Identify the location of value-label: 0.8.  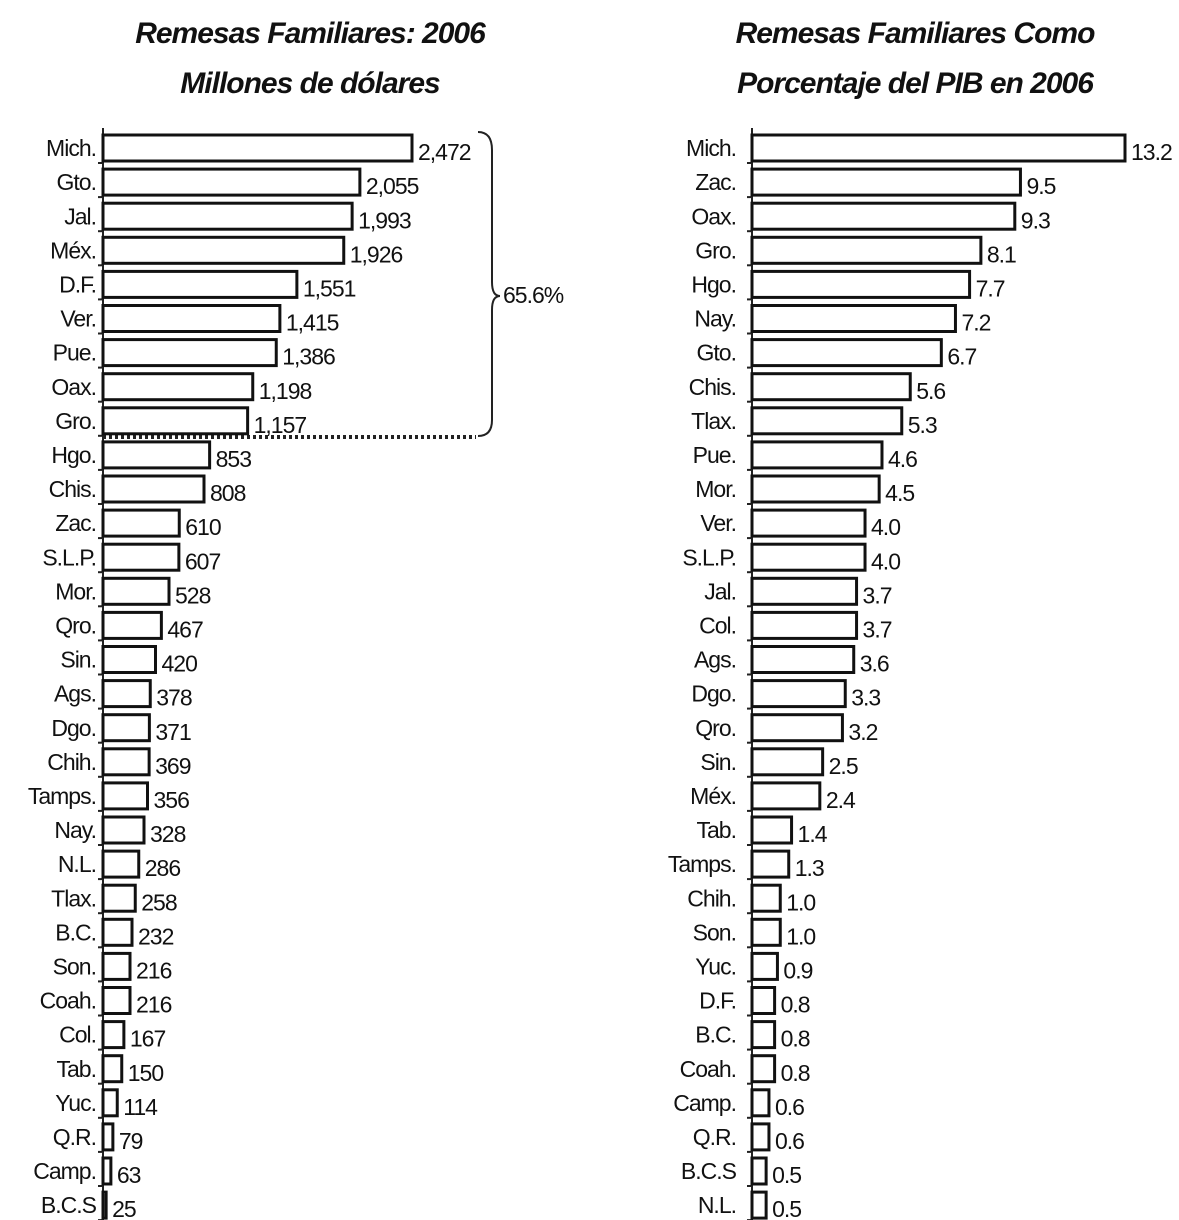
(795, 1005).